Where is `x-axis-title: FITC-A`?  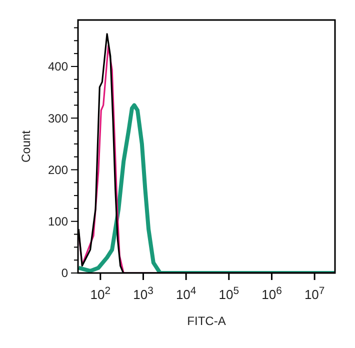 x-axis-title: FITC-A is located at coordinates (206, 321).